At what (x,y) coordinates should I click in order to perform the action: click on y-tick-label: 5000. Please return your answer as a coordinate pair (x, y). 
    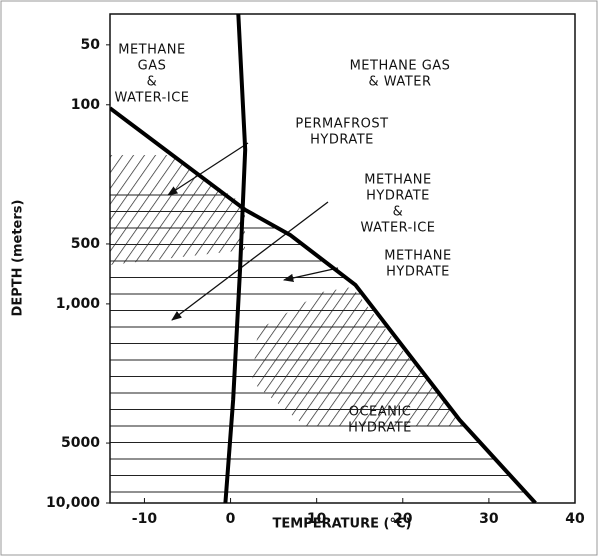
    Looking at the image, I should click on (80, 443).